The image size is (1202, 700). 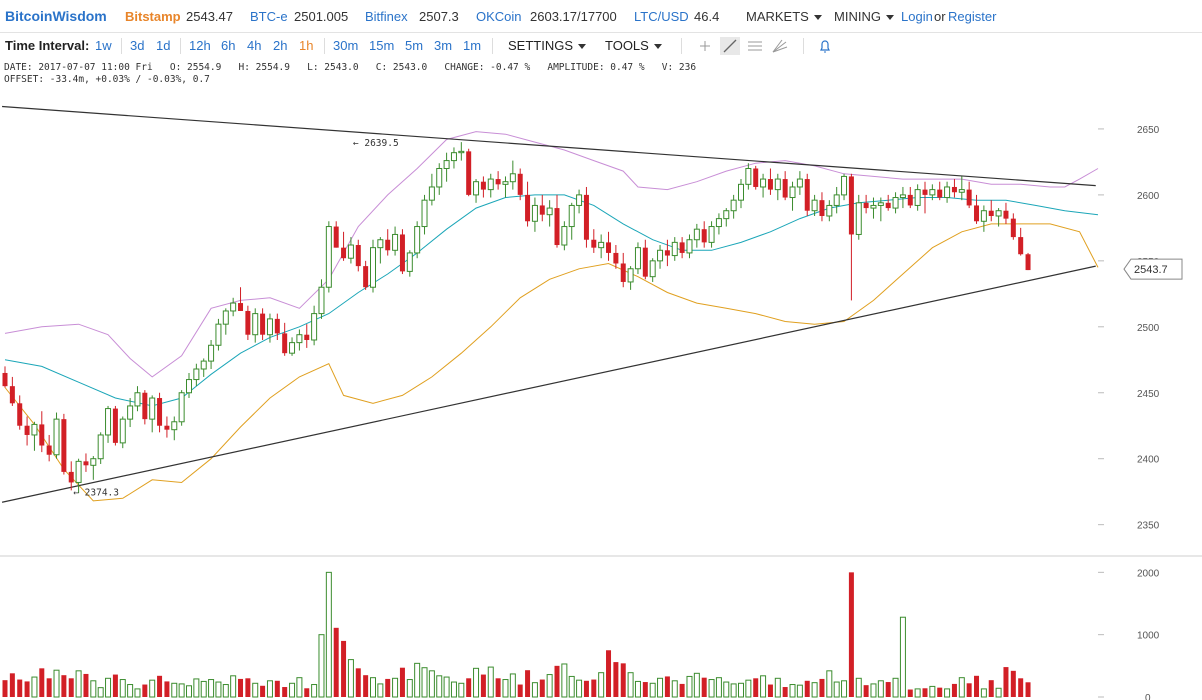 I want to click on tools-menu: TOOLS, so click(x=633, y=45).